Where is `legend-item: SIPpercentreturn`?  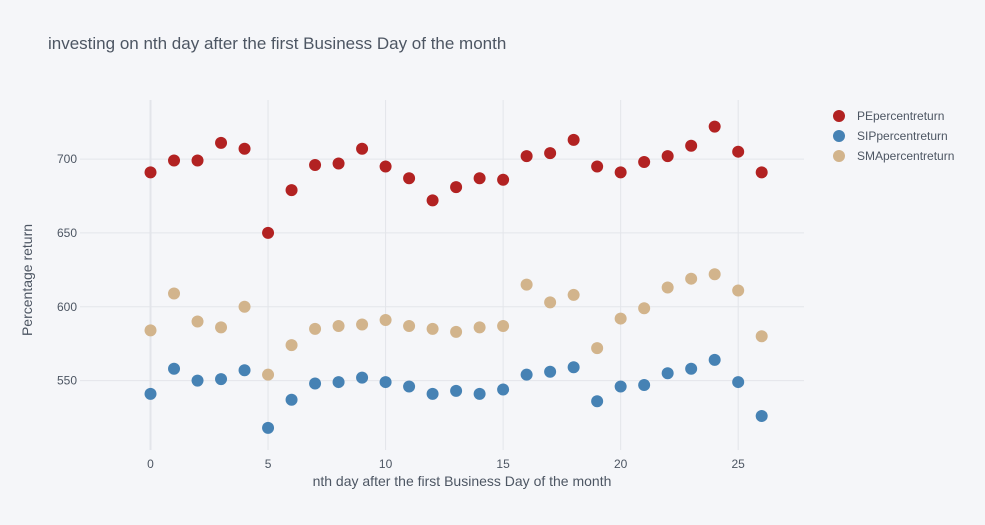
legend-item: SIPpercentreturn is located at coordinates (890, 136).